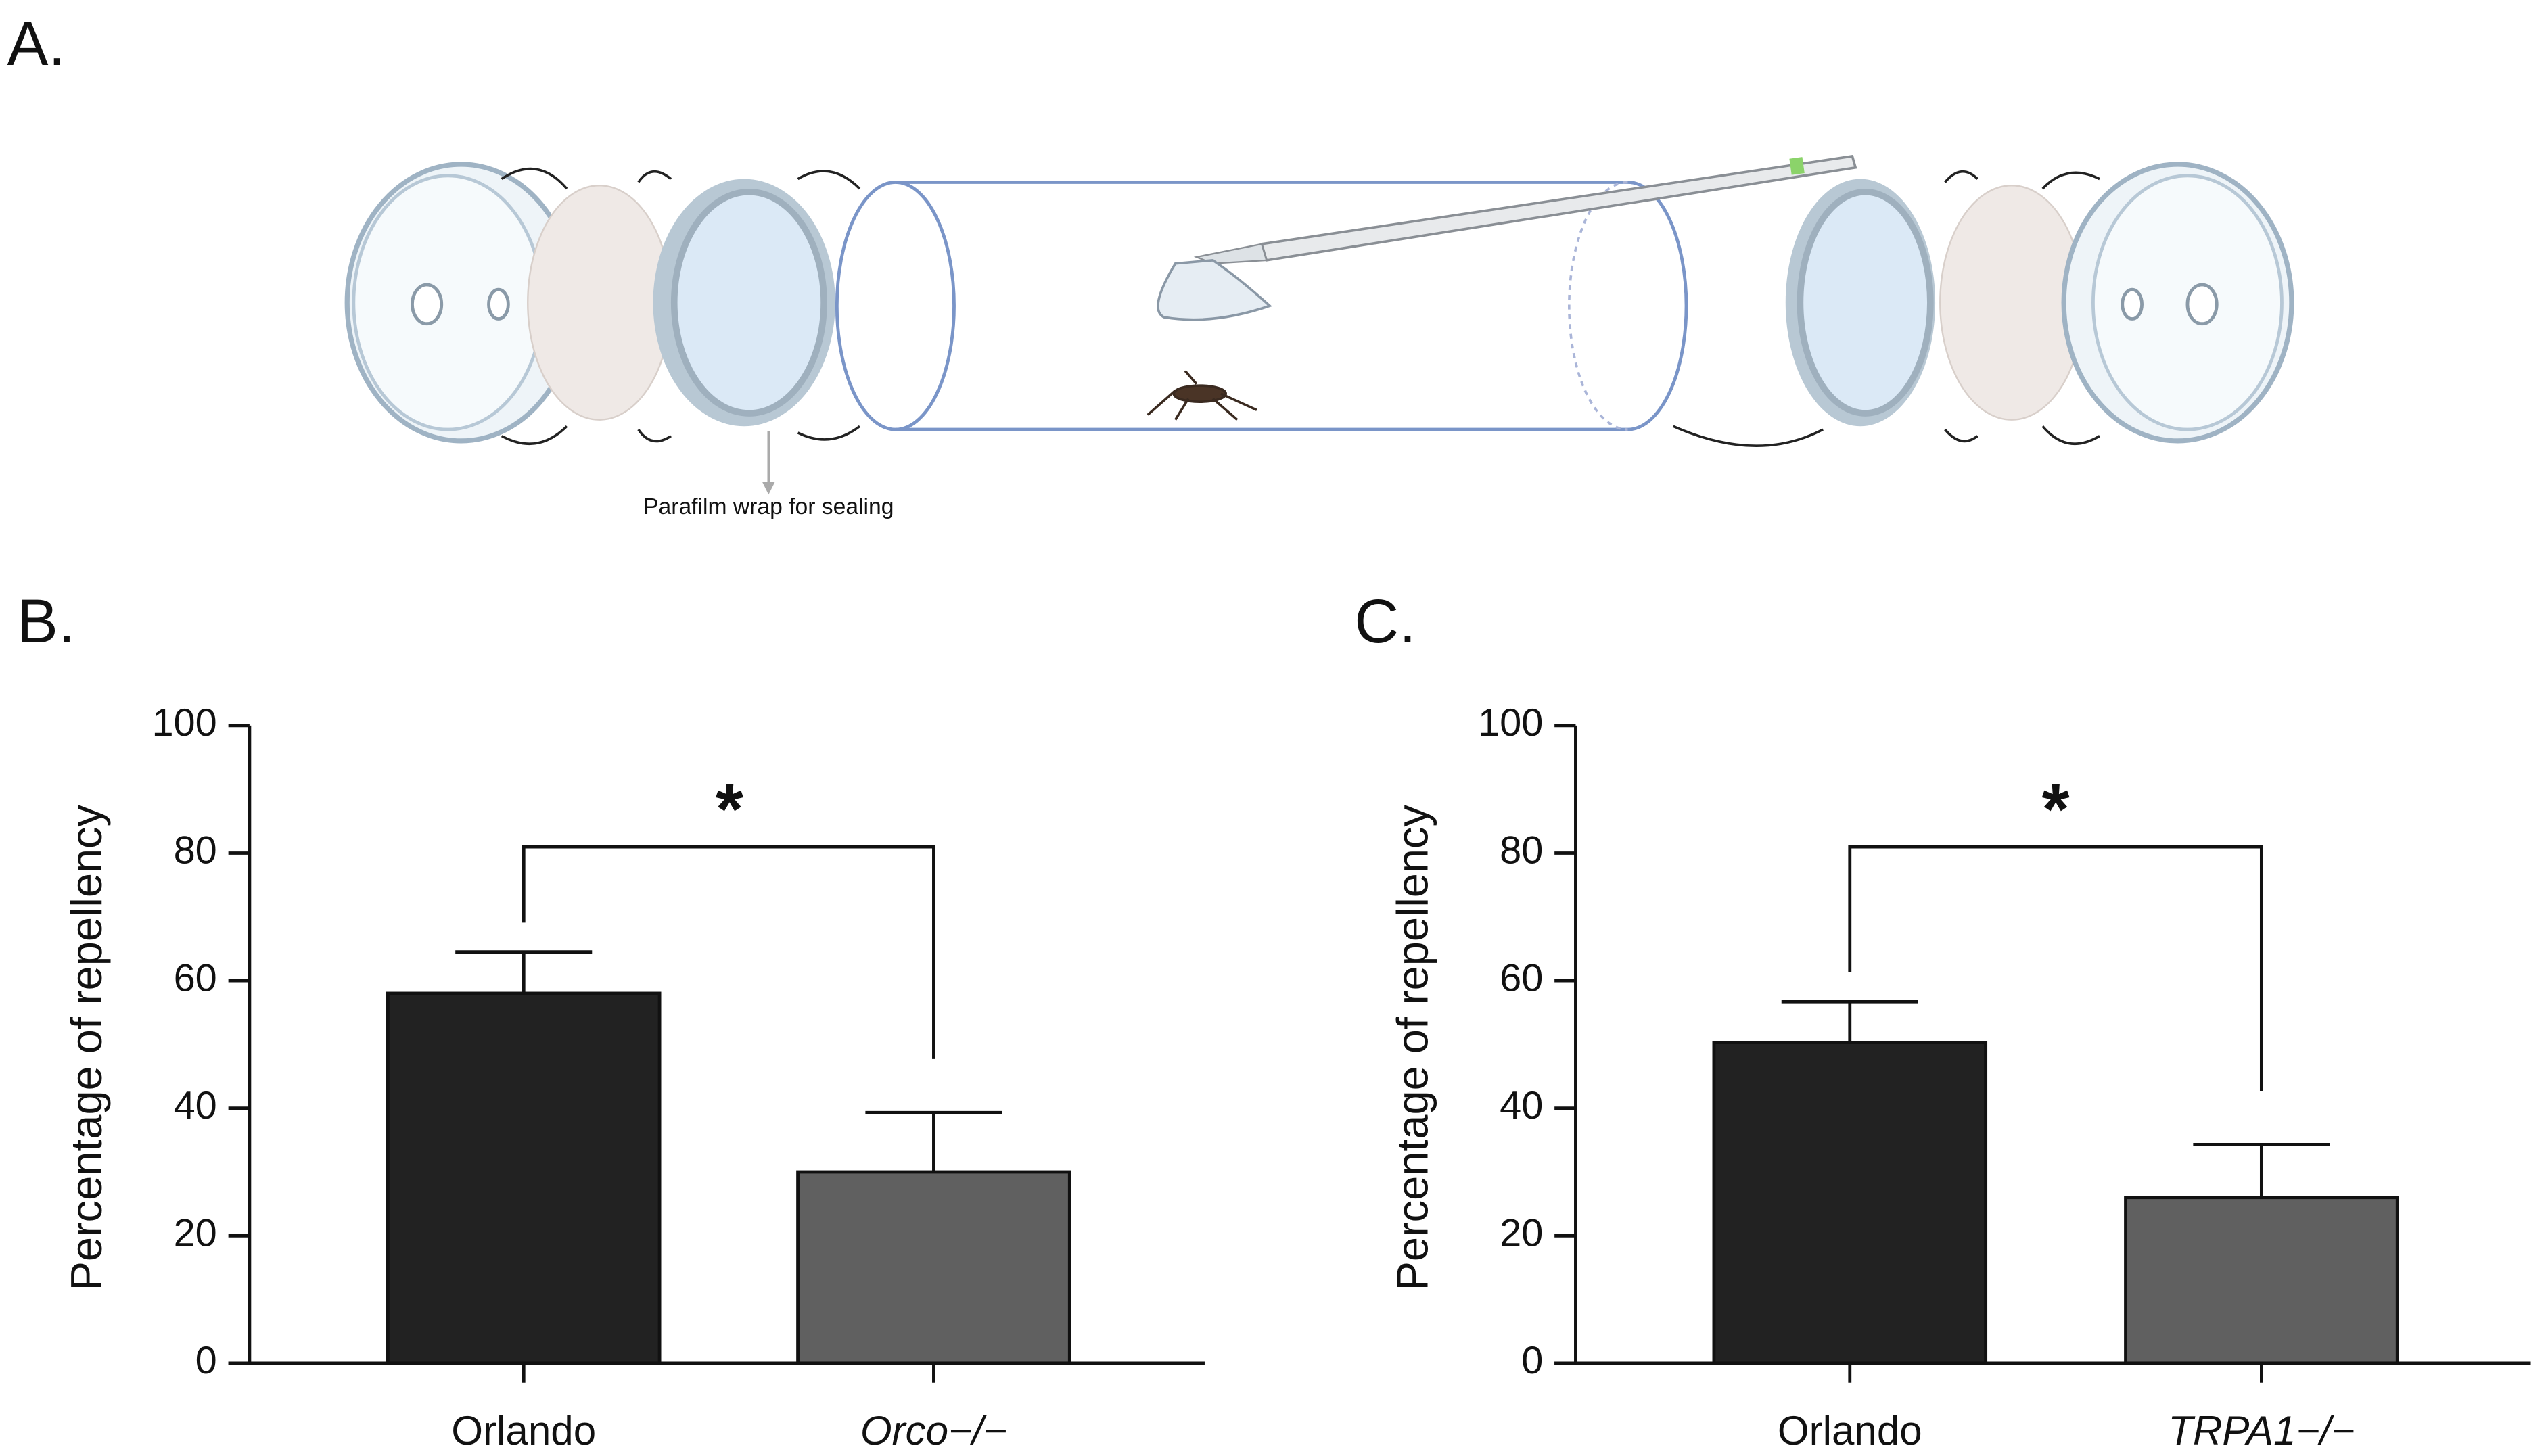  Describe the element at coordinates (36, 44) in the screenshot. I see `panel-label: A.` at that location.